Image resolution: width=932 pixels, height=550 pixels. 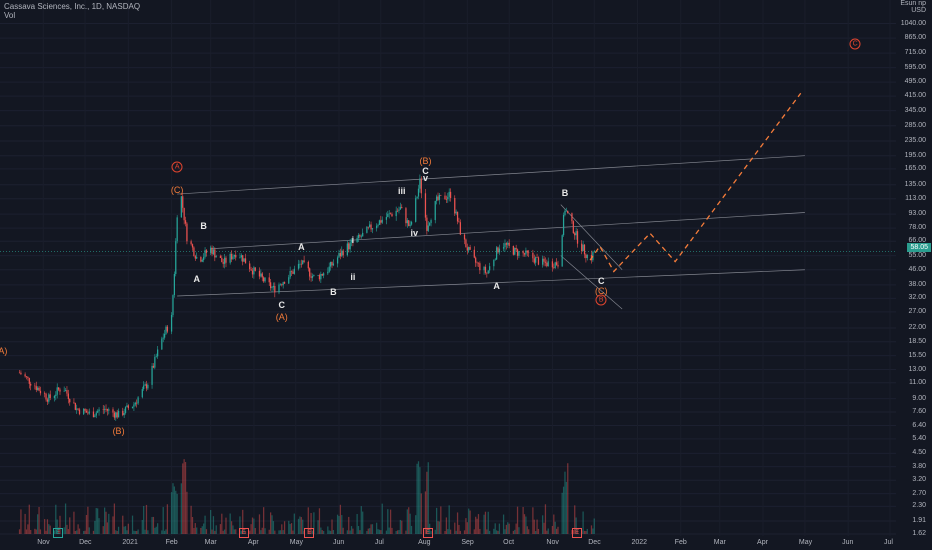 What do you see at coordinates (353, 276) in the screenshot?
I see `wave-label: ii` at bounding box center [353, 276].